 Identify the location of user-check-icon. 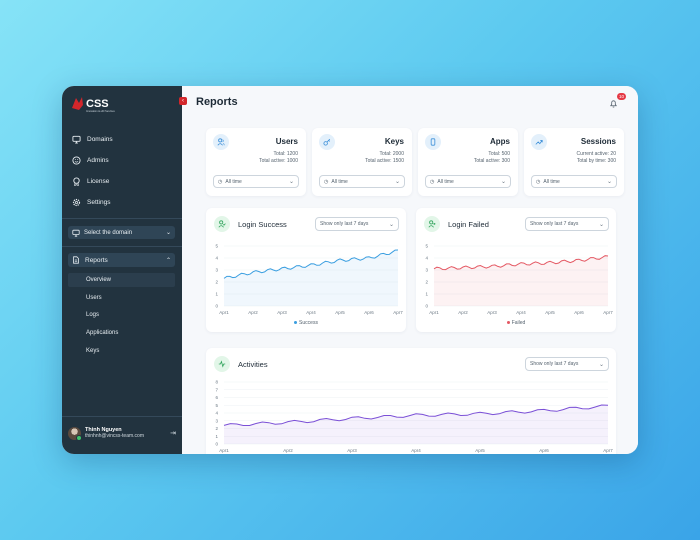
(222, 224).